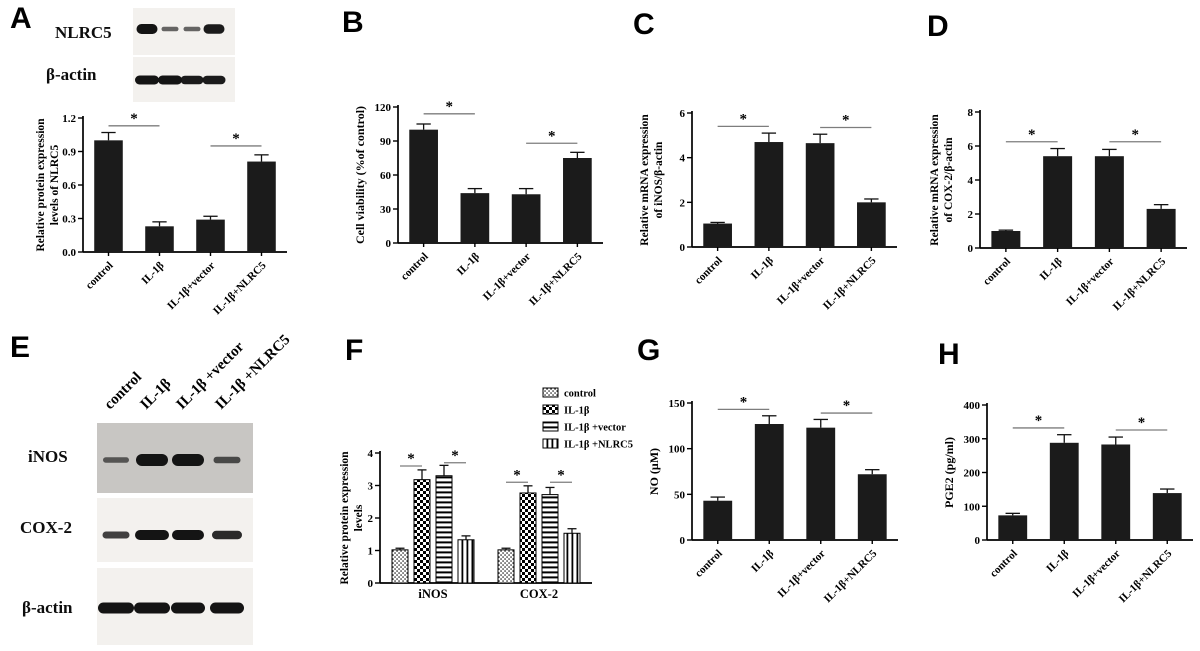 The image size is (1200, 651). Describe the element at coordinates (20, 347) in the screenshot. I see `panel-e-letter: E` at that location.